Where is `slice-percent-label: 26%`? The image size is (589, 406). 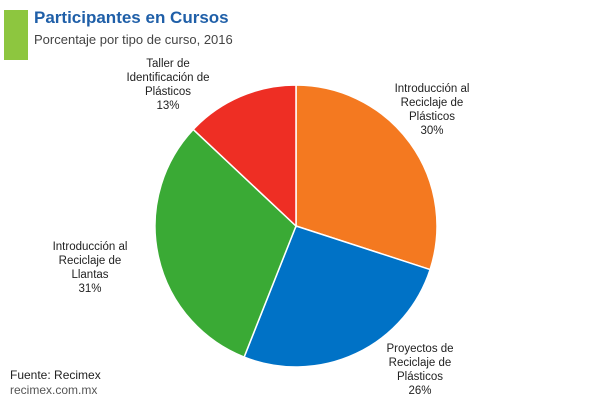 slice-percent-label: 26% is located at coordinates (419, 391).